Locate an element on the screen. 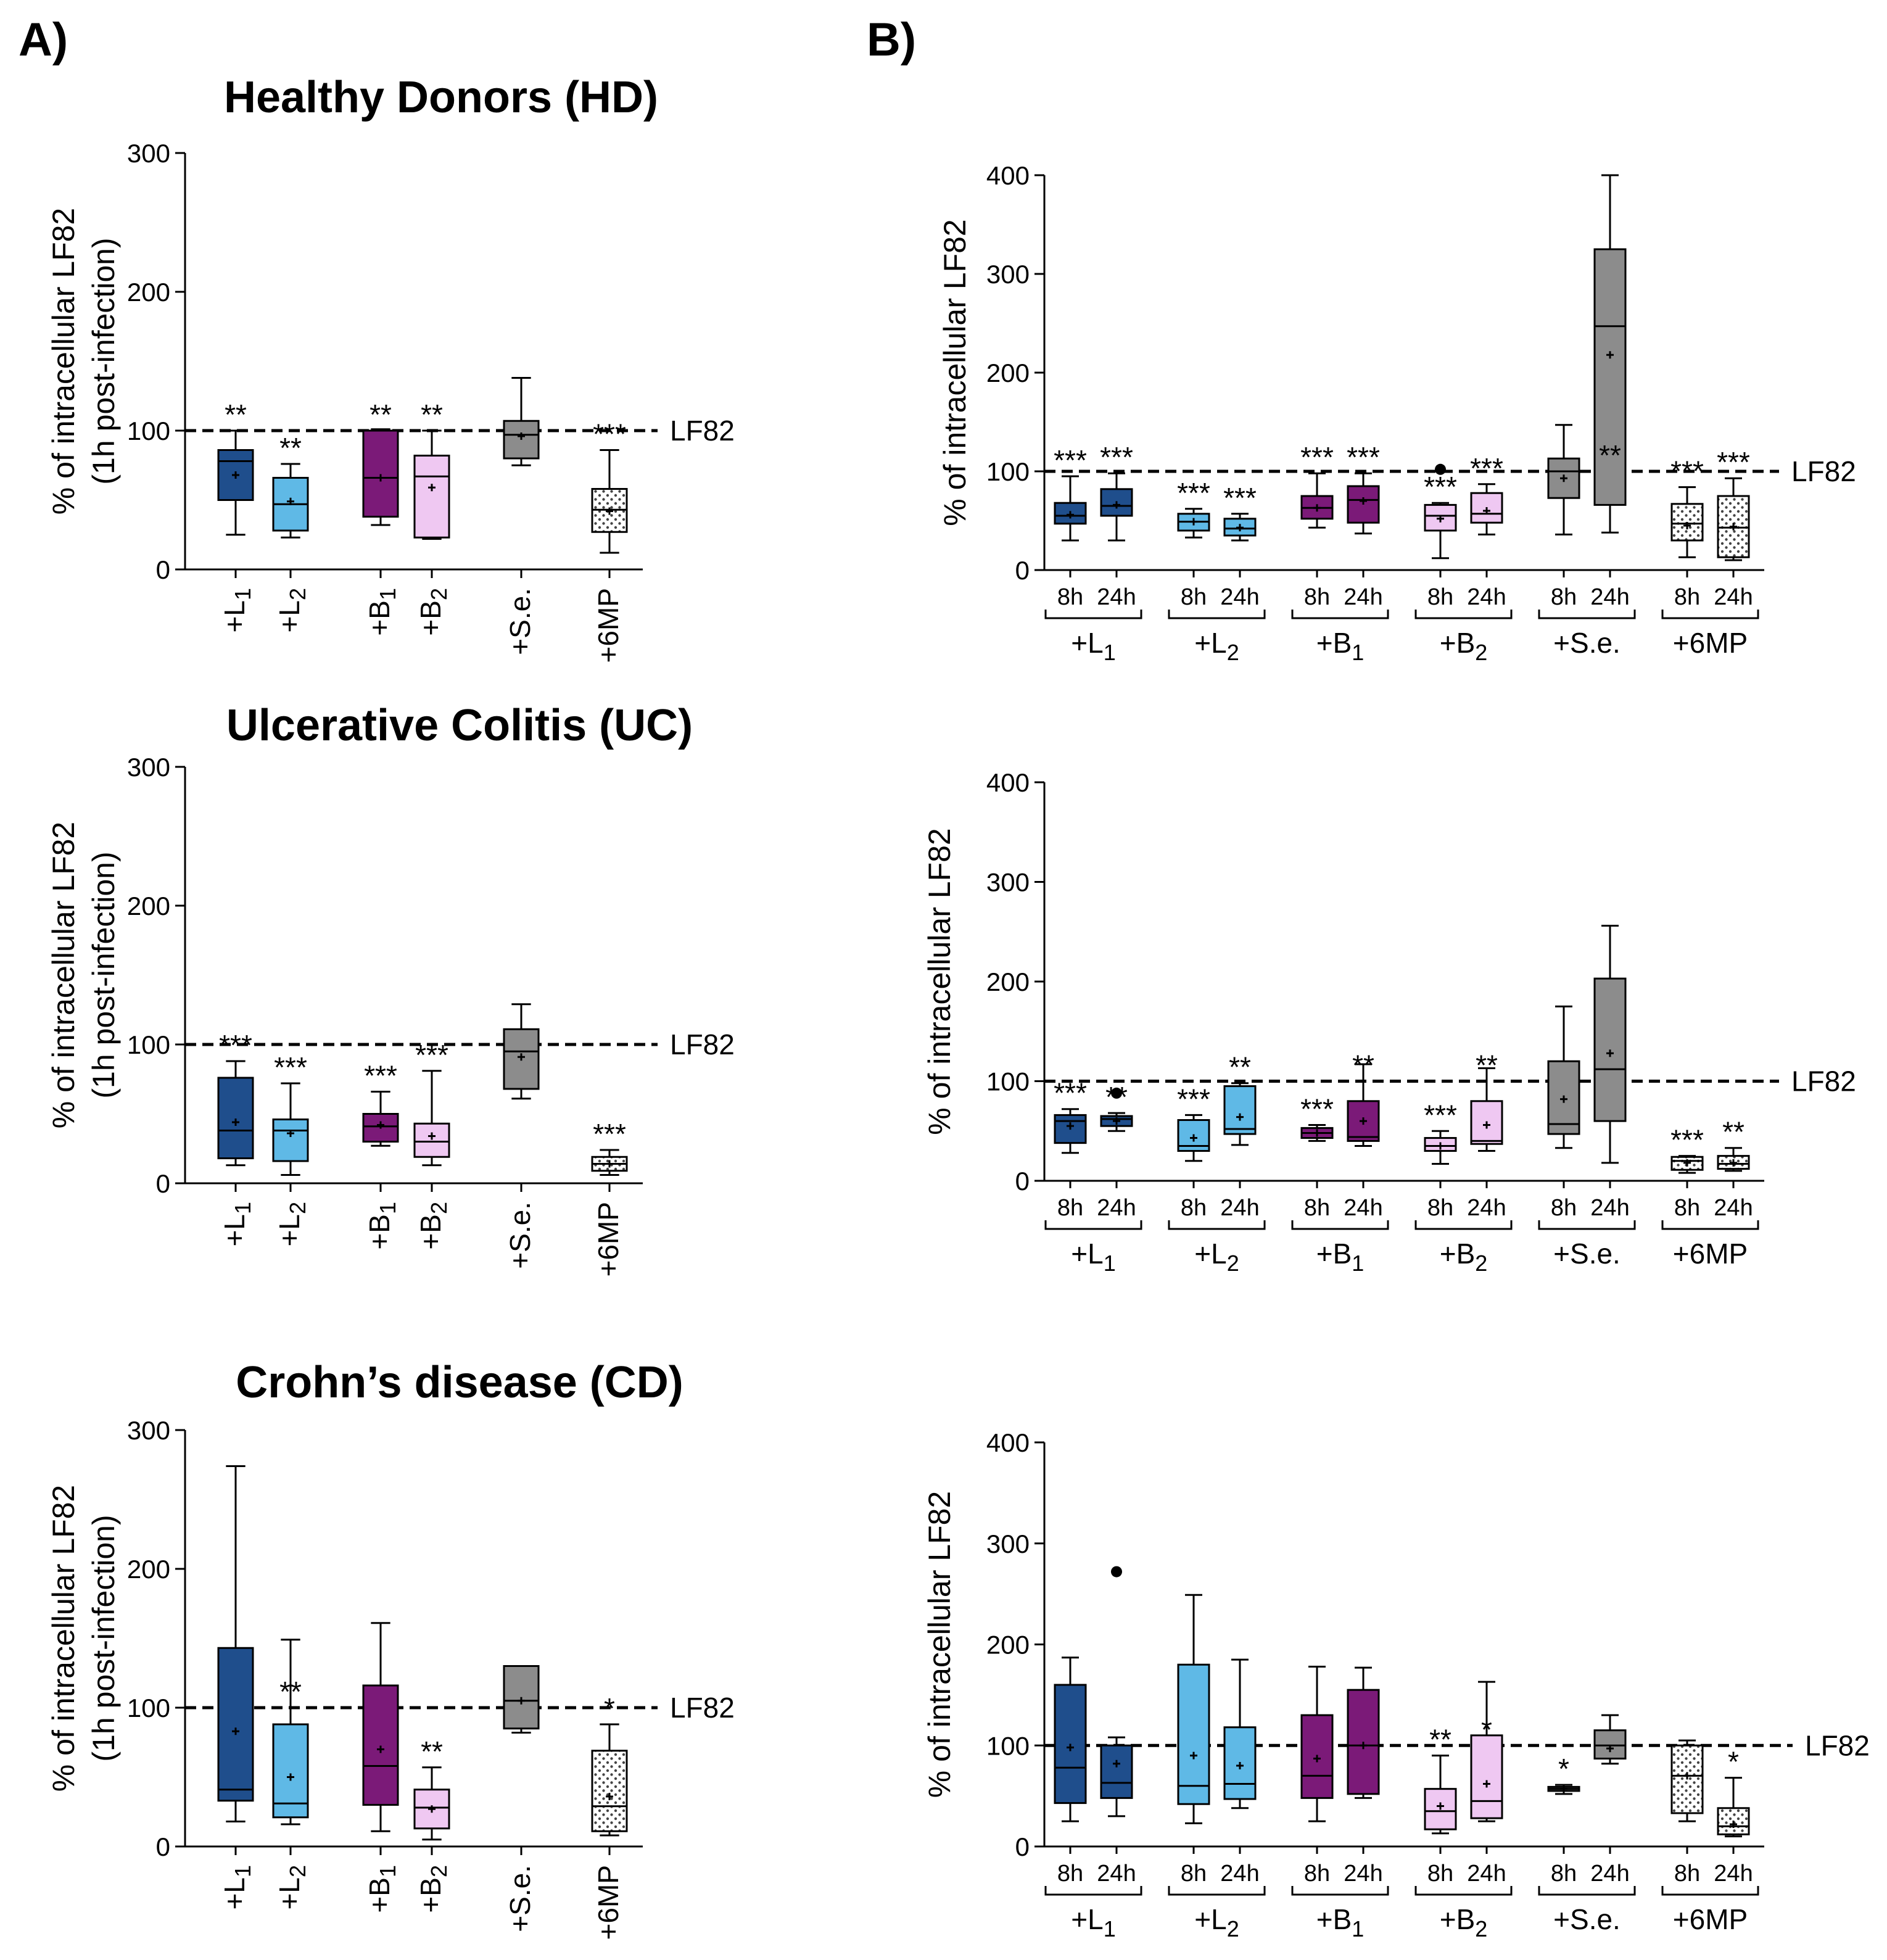 This screenshot has height=1960, width=1887. category-name: L is located at coordinates (289, 608).